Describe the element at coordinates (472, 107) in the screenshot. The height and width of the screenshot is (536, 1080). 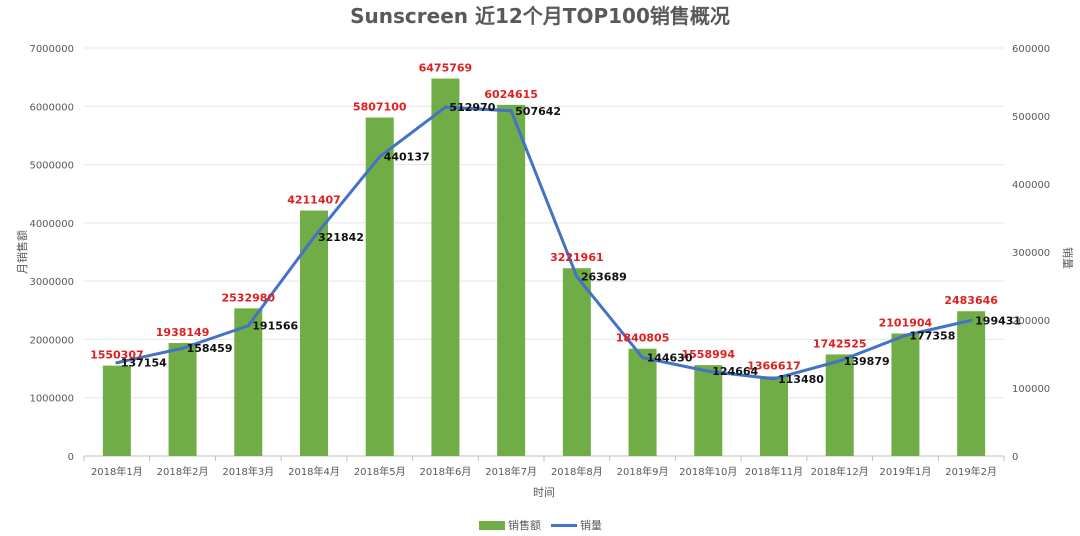
I see `line-data-label: 512970` at that location.